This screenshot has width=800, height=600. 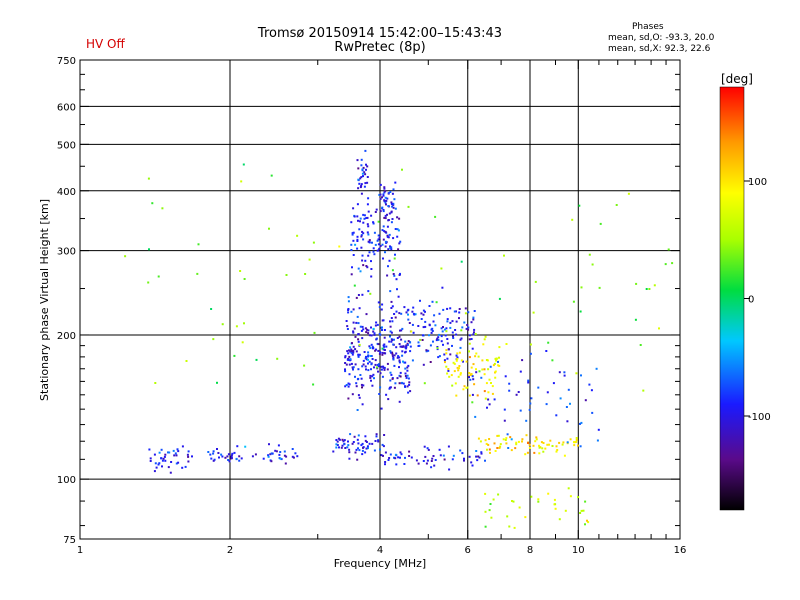 What do you see at coordinates (44, 300) in the screenshot?
I see `y-axis-label: Stationary phase Virtual Height [km]` at bounding box center [44, 300].